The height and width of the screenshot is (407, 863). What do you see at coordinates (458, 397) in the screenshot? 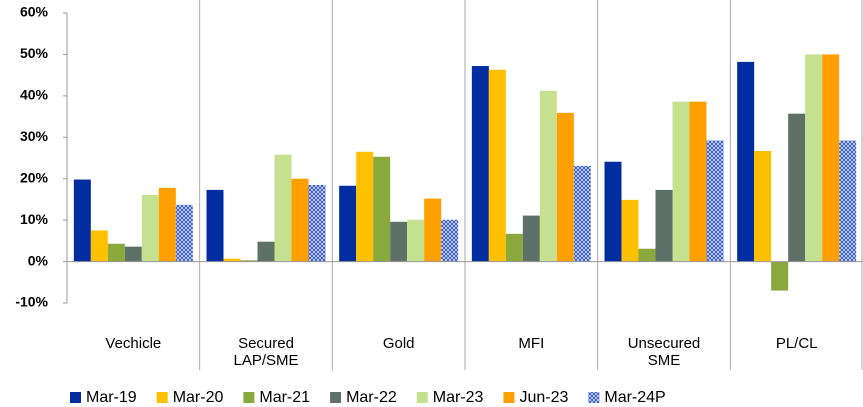
I see `legend-label: Mar-23` at bounding box center [458, 397].